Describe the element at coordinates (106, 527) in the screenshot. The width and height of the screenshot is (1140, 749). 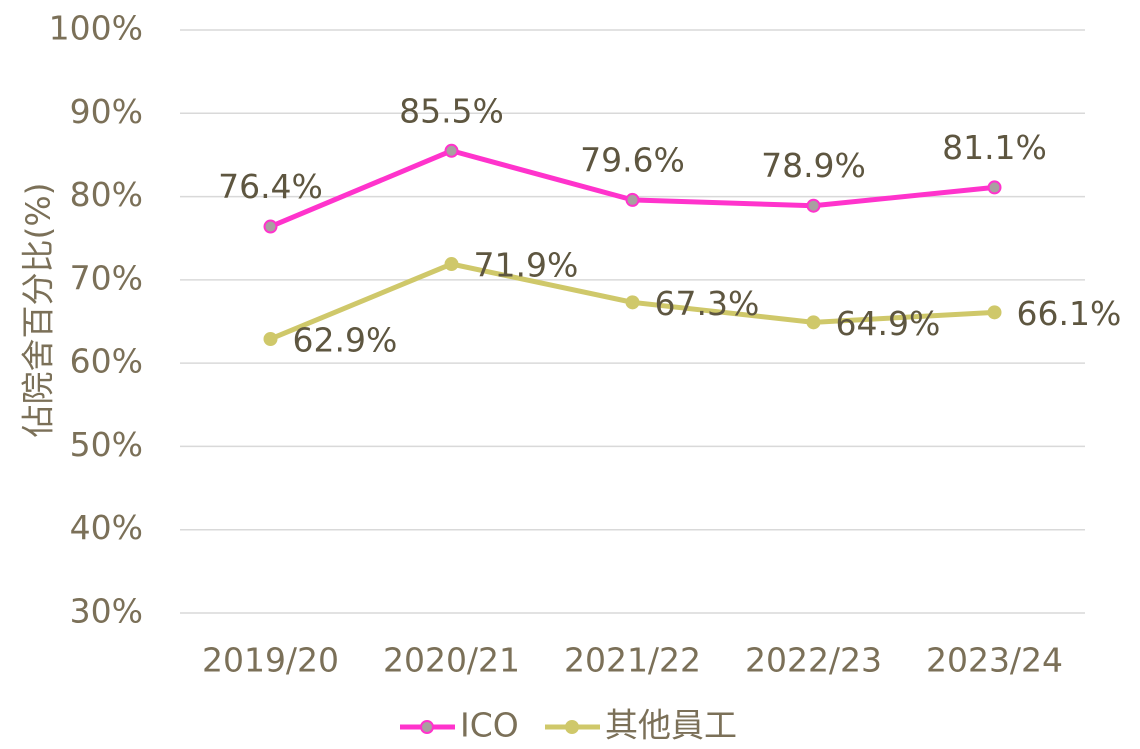
I see `y-tick-label: 40%` at that location.